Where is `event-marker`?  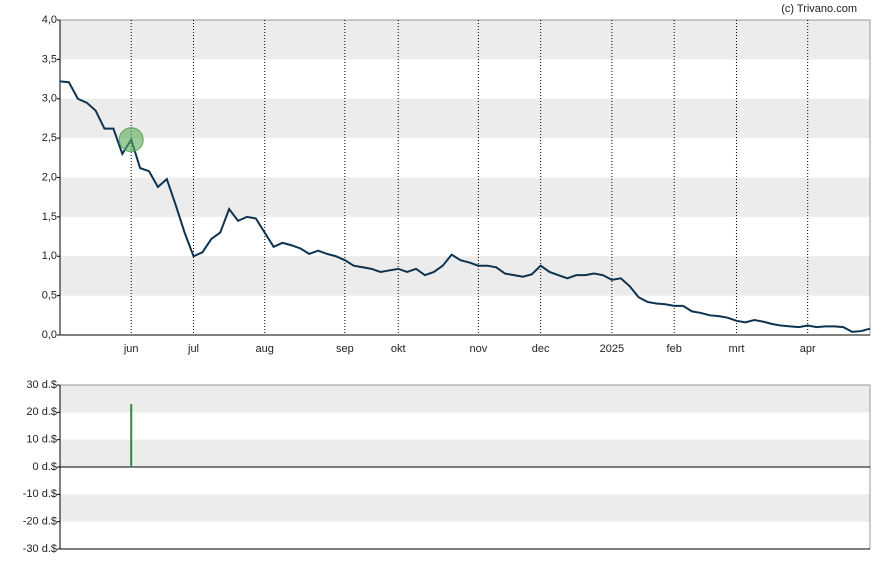
event-marker is located at coordinates (131, 140).